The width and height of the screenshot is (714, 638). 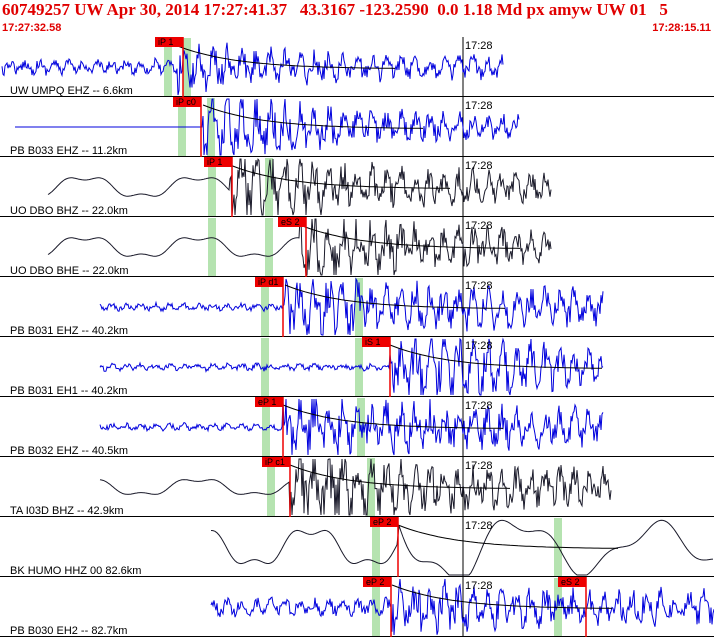 I want to click on station-label: PB B030 EH2 -- 82.7km, so click(x=68, y=631).